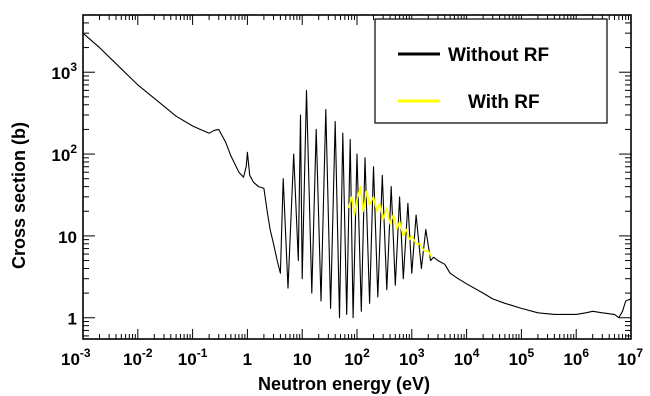 This screenshot has height=396, width=650. What do you see at coordinates (19, 195) in the screenshot?
I see `y-axis-title: Cross section (b)` at bounding box center [19, 195].